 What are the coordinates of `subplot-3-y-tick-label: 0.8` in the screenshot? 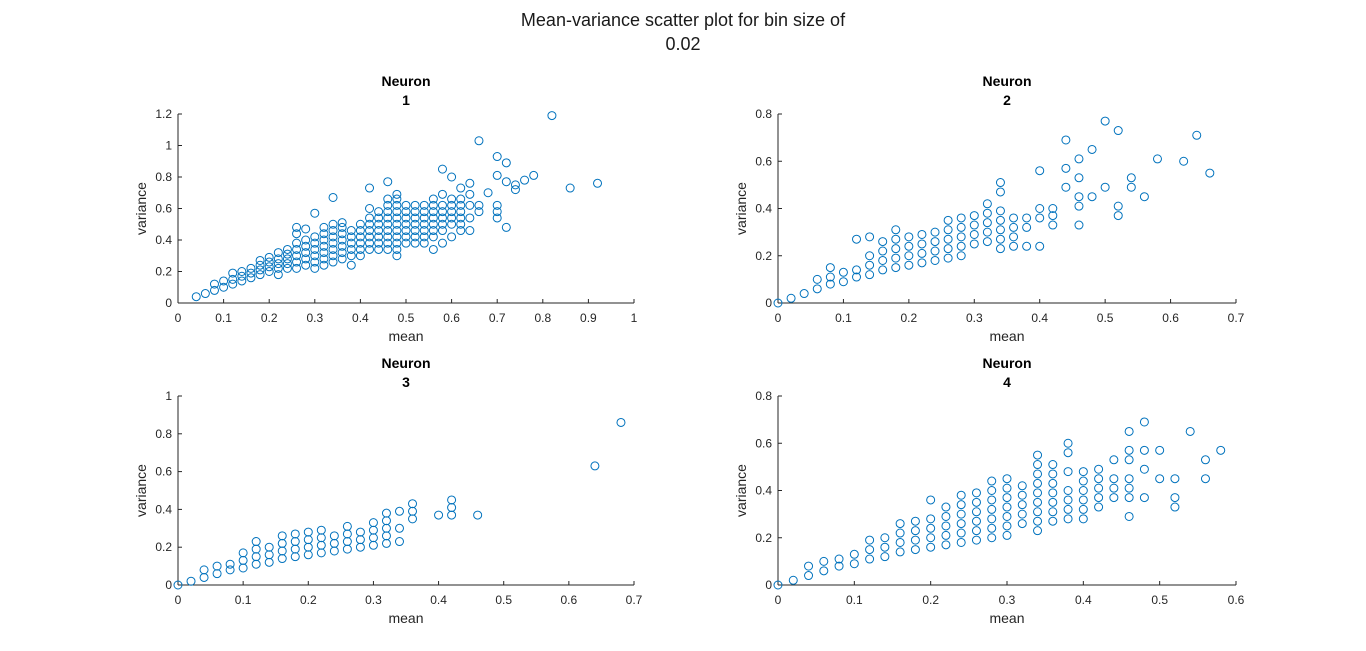 It's located at (163, 434).